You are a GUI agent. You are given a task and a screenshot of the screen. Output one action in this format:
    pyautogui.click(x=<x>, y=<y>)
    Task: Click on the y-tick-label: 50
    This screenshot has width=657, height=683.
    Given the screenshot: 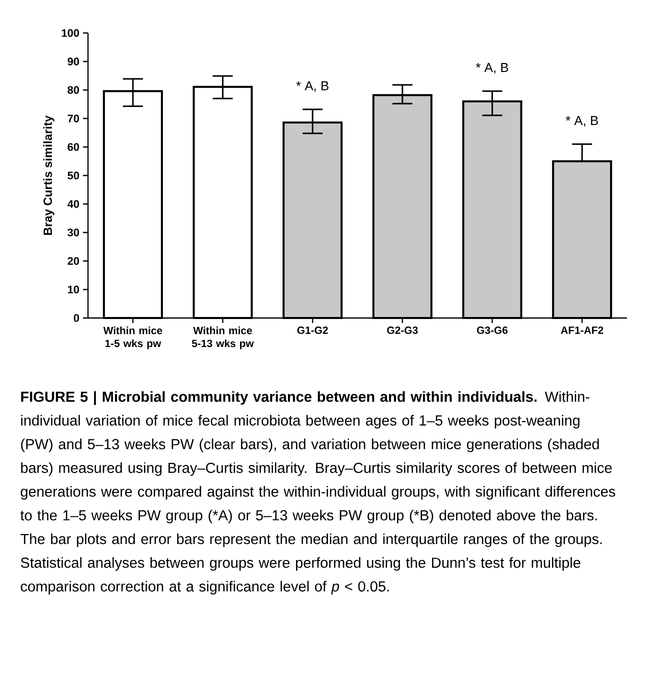 What is the action you would take?
    pyautogui.click(x=74, y=176)
    